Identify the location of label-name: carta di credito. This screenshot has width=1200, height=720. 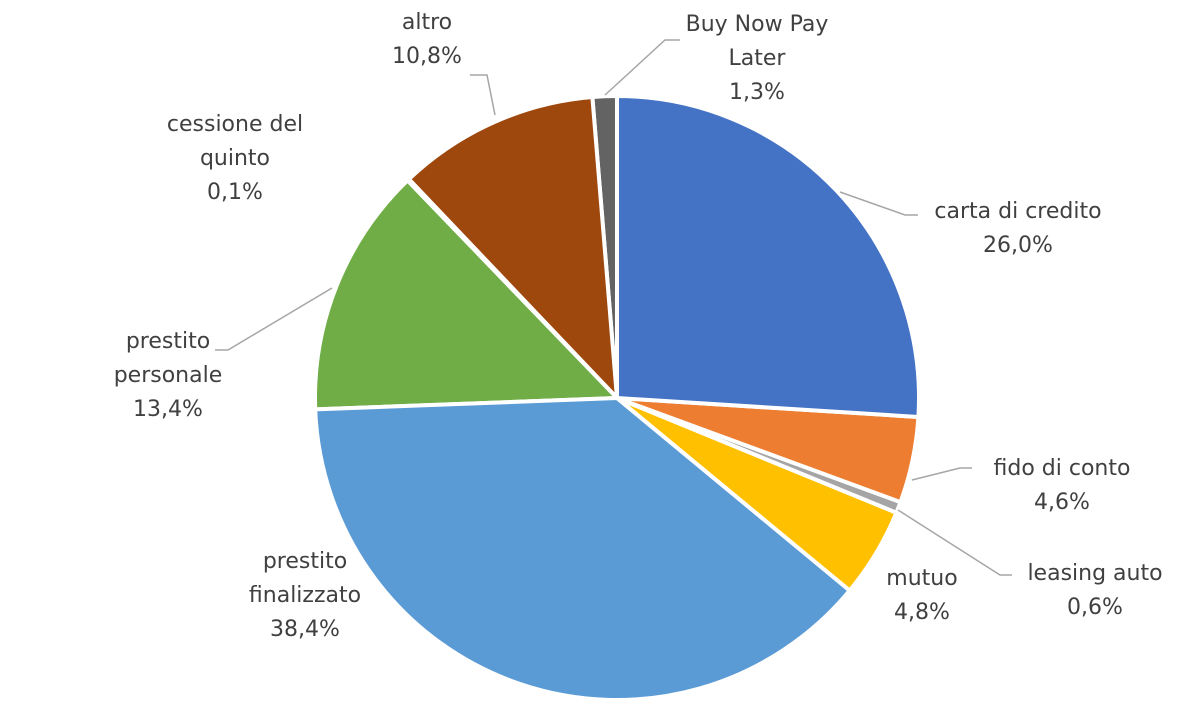
(1018, 211).